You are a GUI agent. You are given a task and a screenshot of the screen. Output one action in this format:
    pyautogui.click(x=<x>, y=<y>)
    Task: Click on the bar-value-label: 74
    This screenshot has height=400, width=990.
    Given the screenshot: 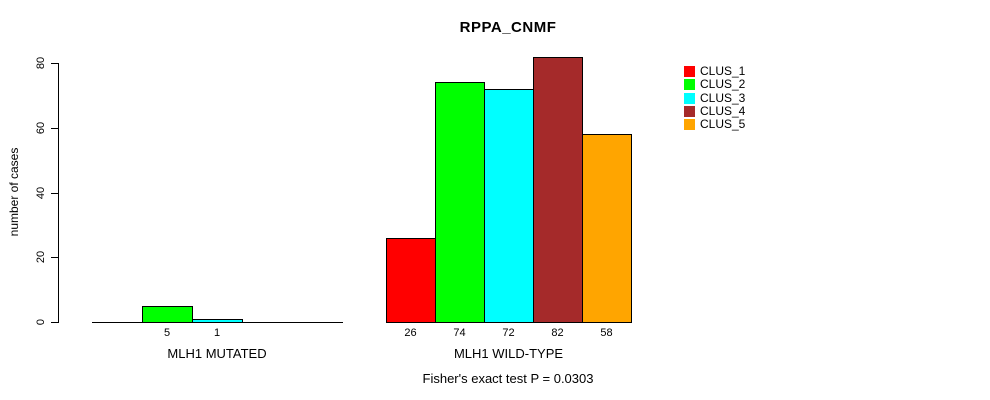 What is the action you would take?
    pyautogui.click(x=459, y=333)
    